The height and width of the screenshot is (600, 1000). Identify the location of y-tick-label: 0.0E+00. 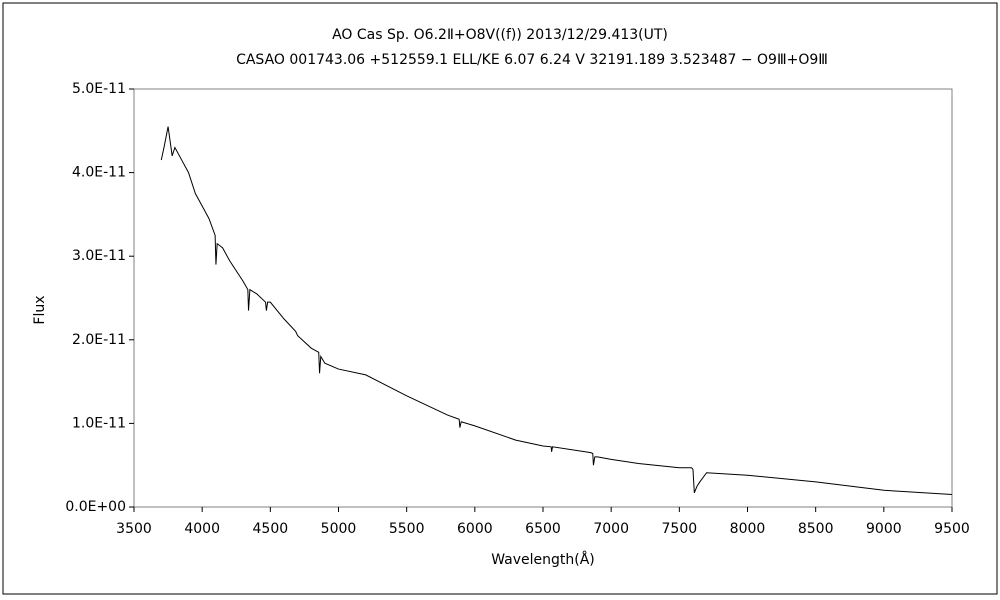
(95, 507).